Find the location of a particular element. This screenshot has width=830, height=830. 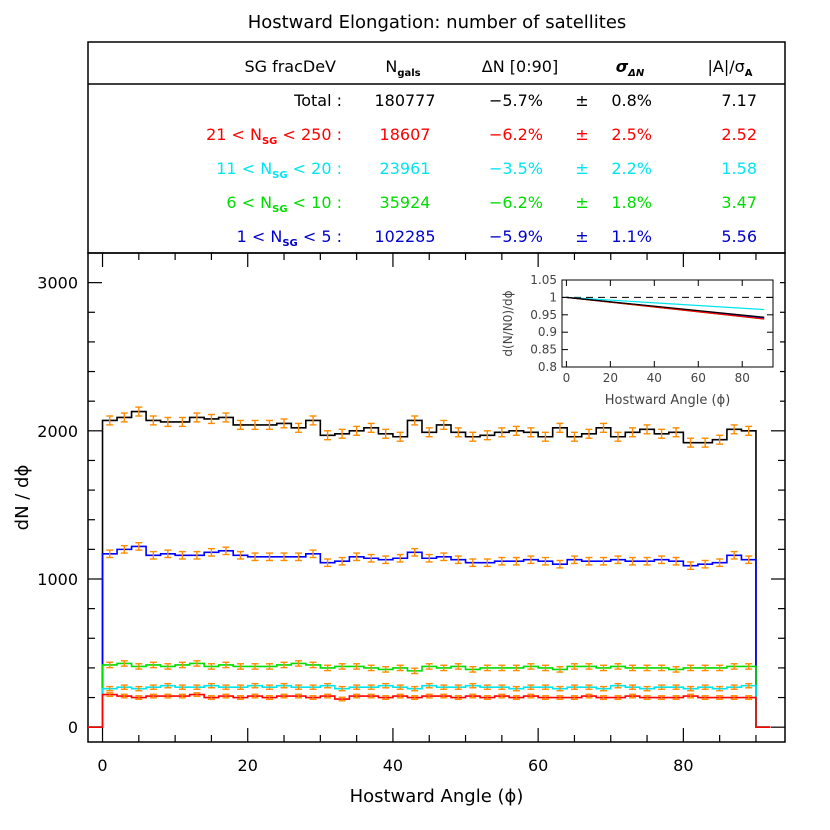

y-tick-label: 1000 is located at coordinates (57, 579).